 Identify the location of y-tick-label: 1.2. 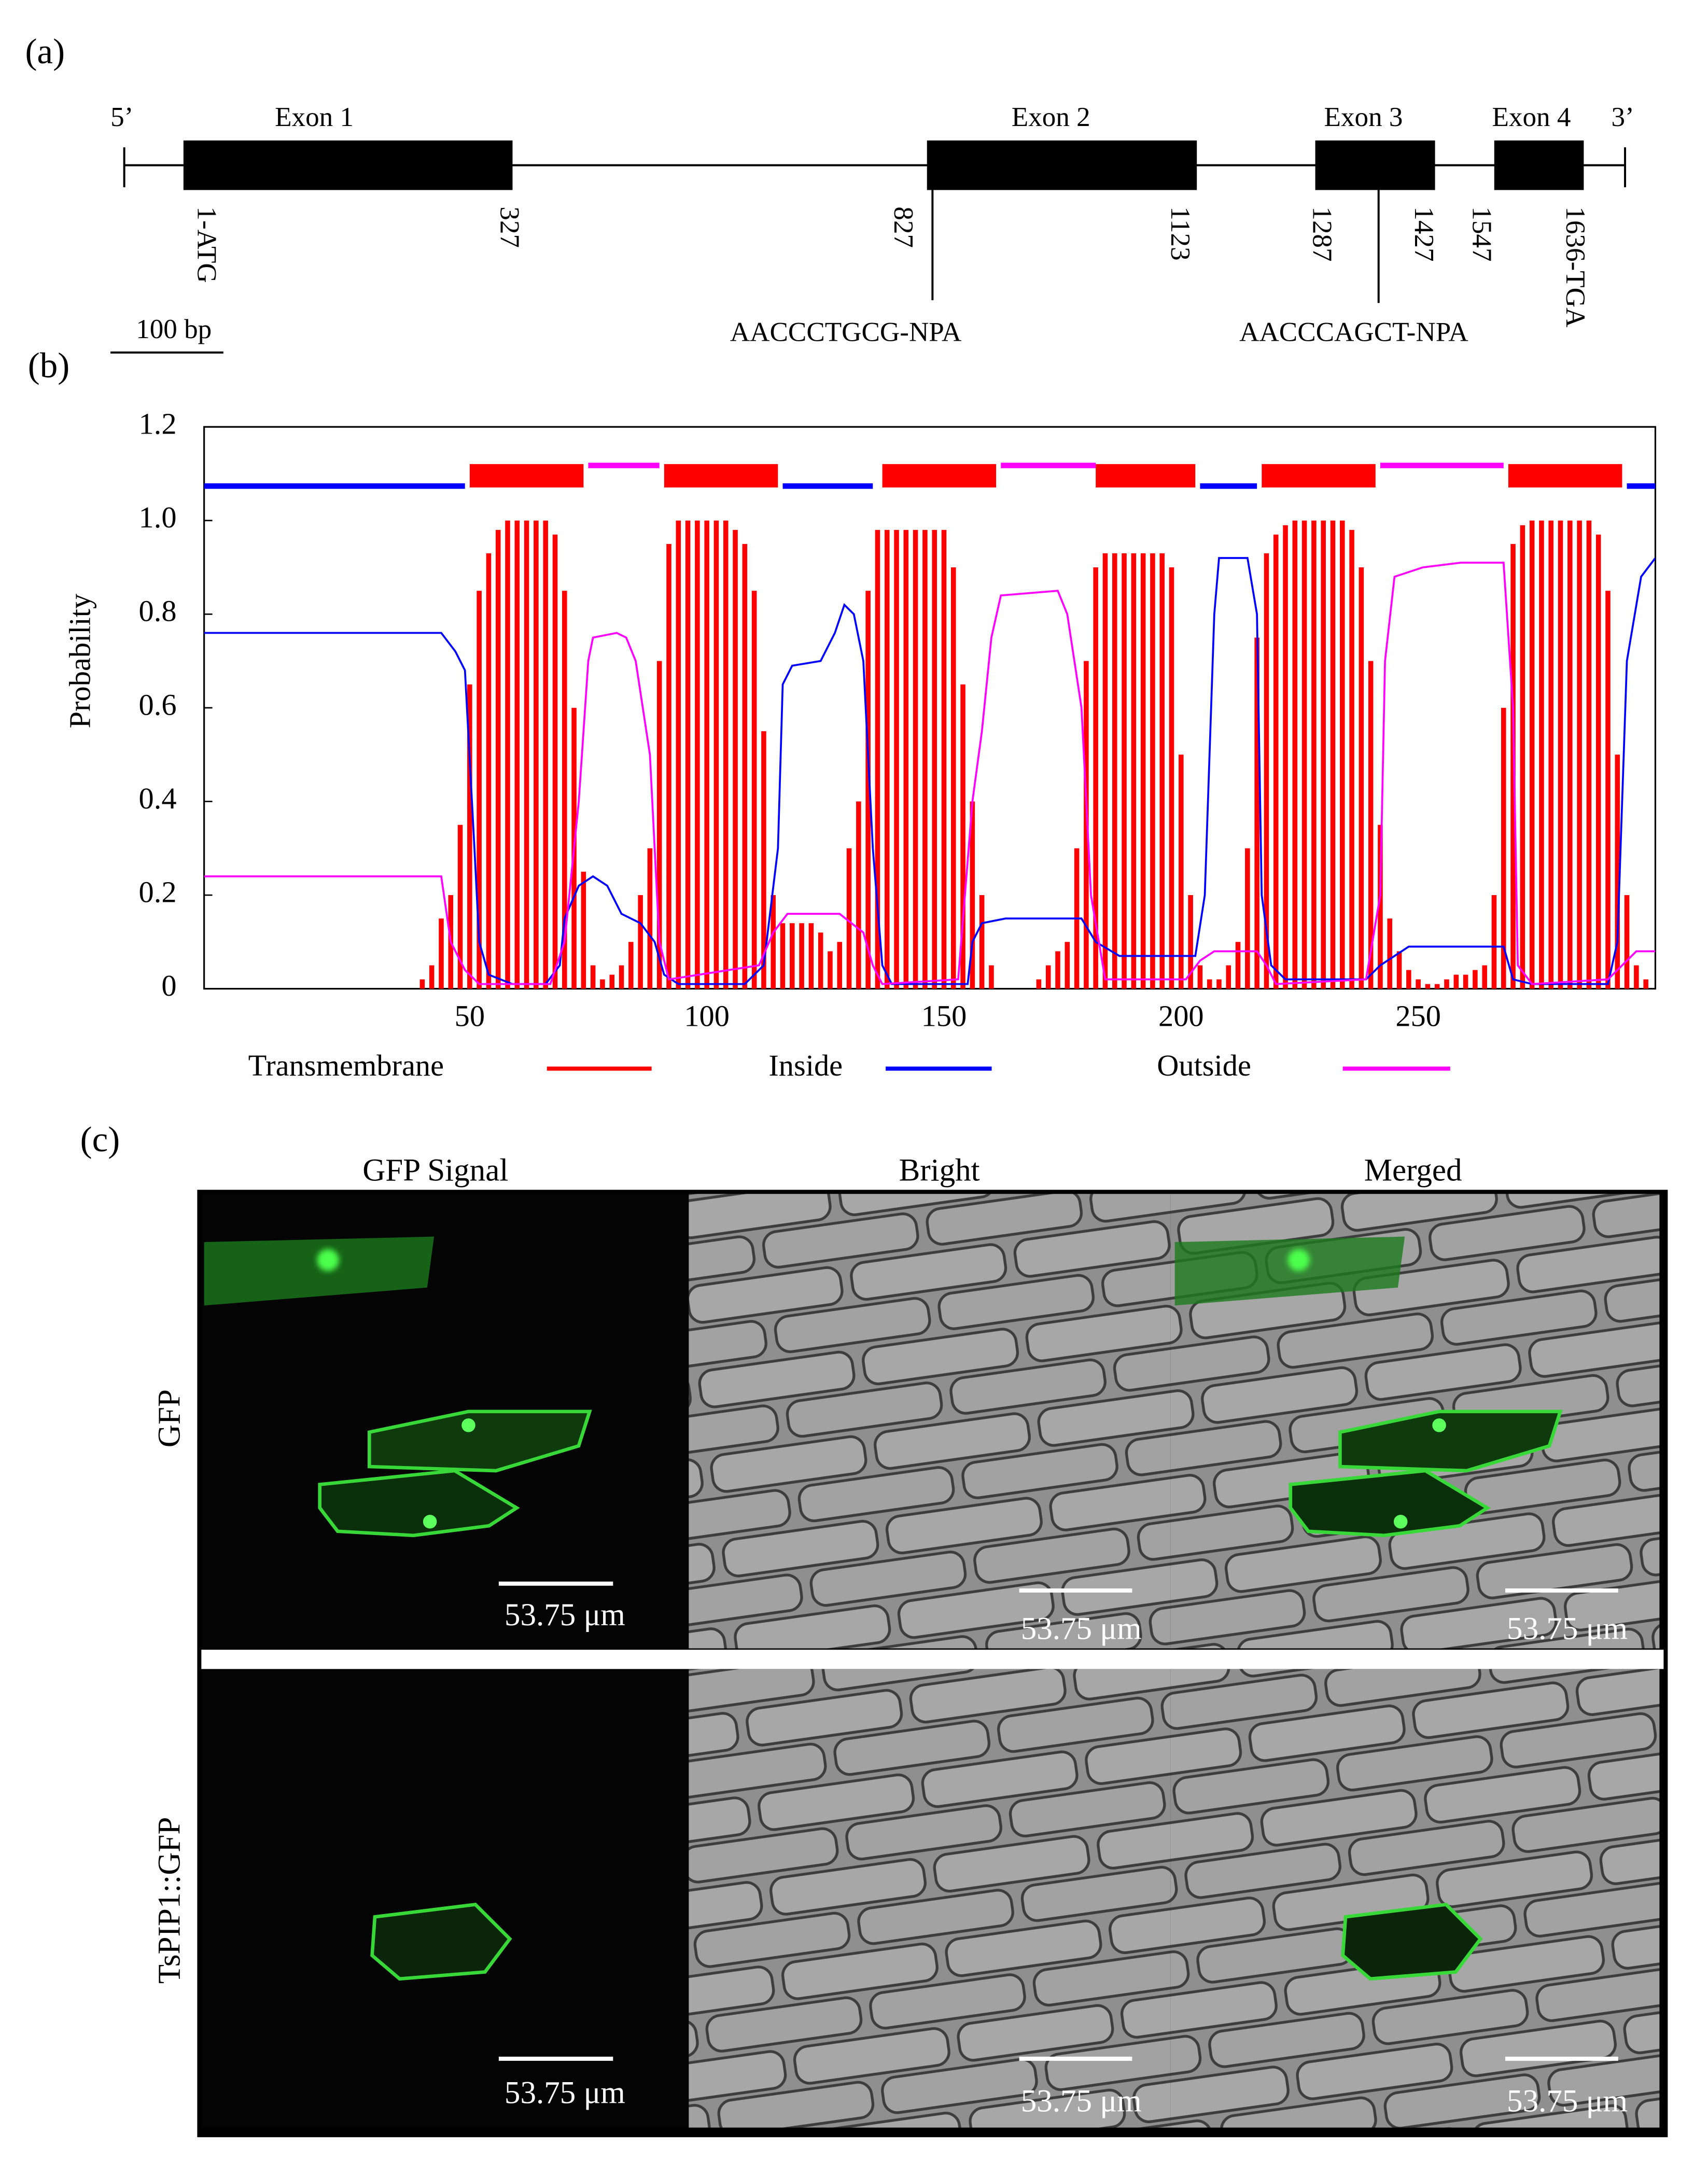
(158, 424).